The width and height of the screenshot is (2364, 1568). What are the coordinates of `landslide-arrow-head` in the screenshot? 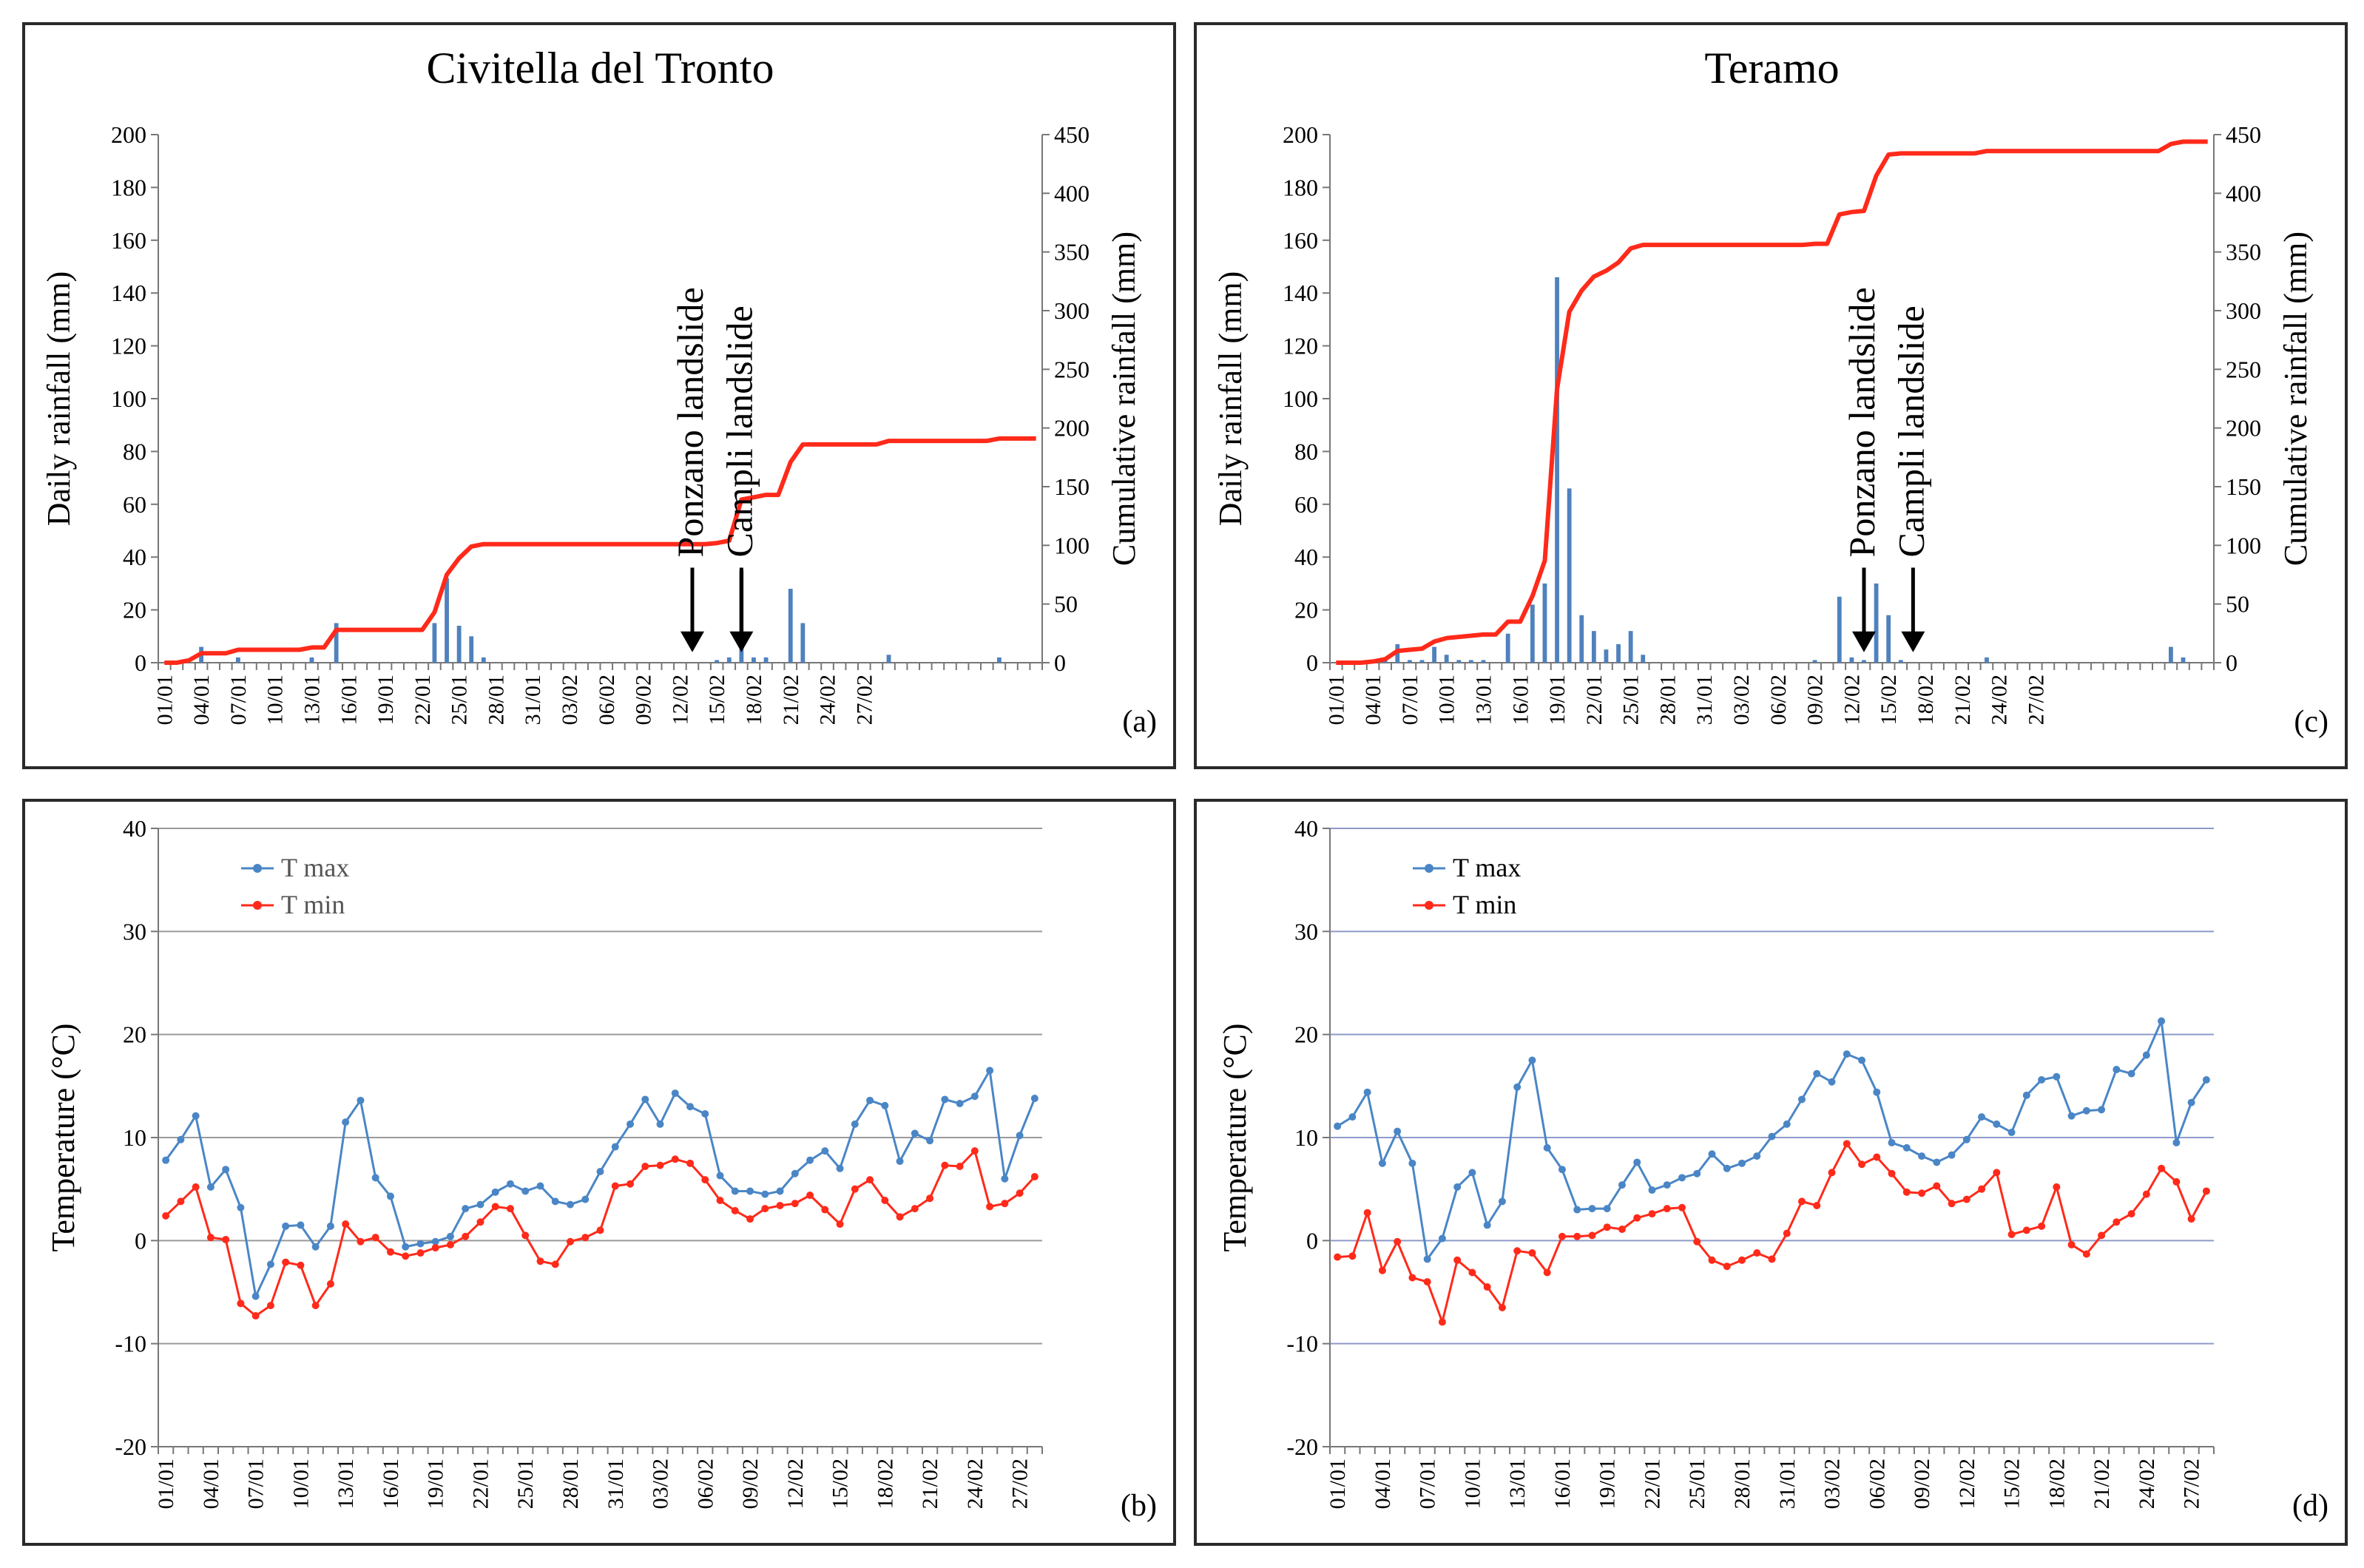 It's located at (1913, 641).